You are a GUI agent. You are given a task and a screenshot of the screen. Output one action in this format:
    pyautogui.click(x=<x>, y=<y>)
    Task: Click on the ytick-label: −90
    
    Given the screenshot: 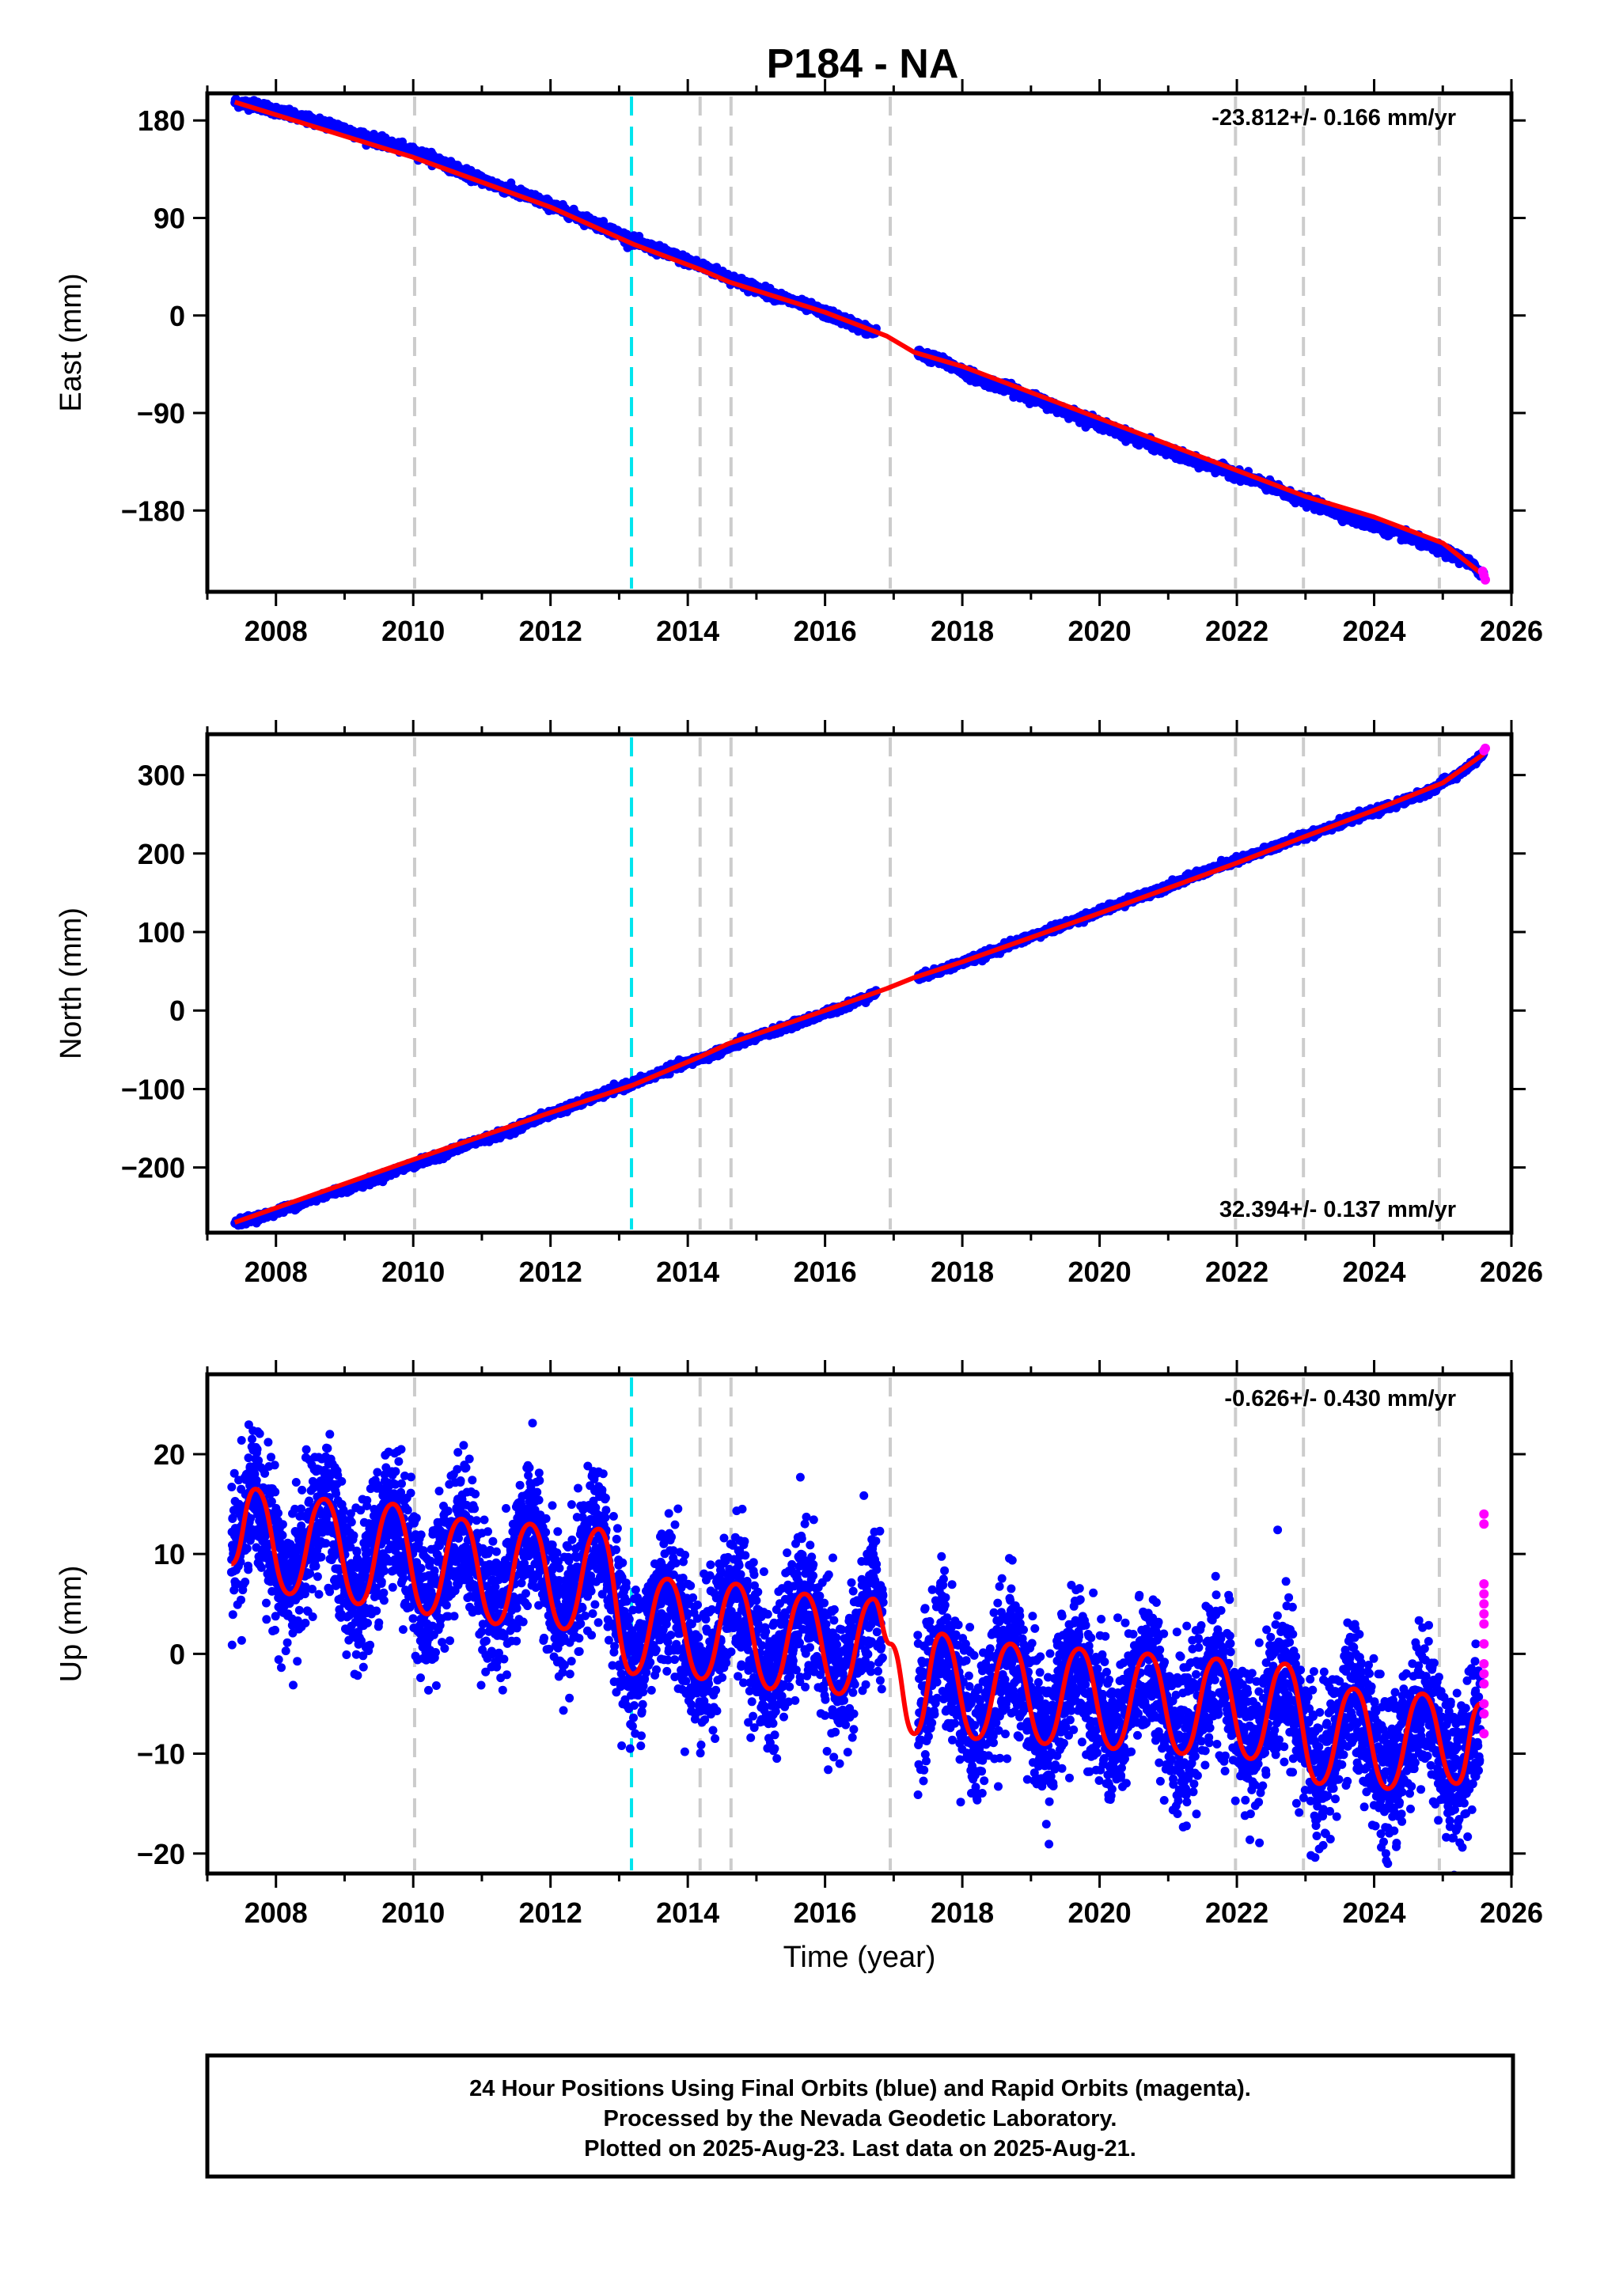 What is the action you would take?
    pyautogui.click(x=161, y=413)
    